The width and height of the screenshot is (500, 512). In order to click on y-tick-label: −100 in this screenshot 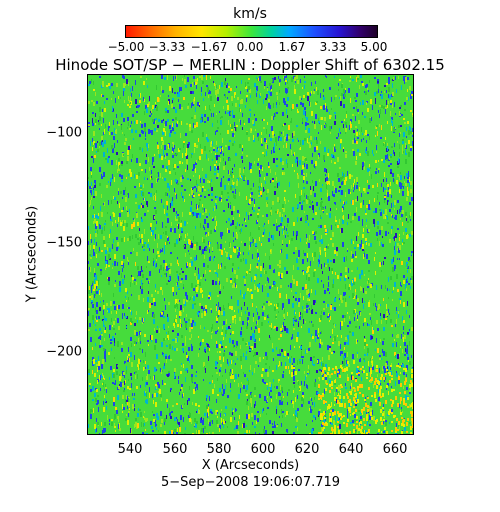, I will do `click(64, 133)`.